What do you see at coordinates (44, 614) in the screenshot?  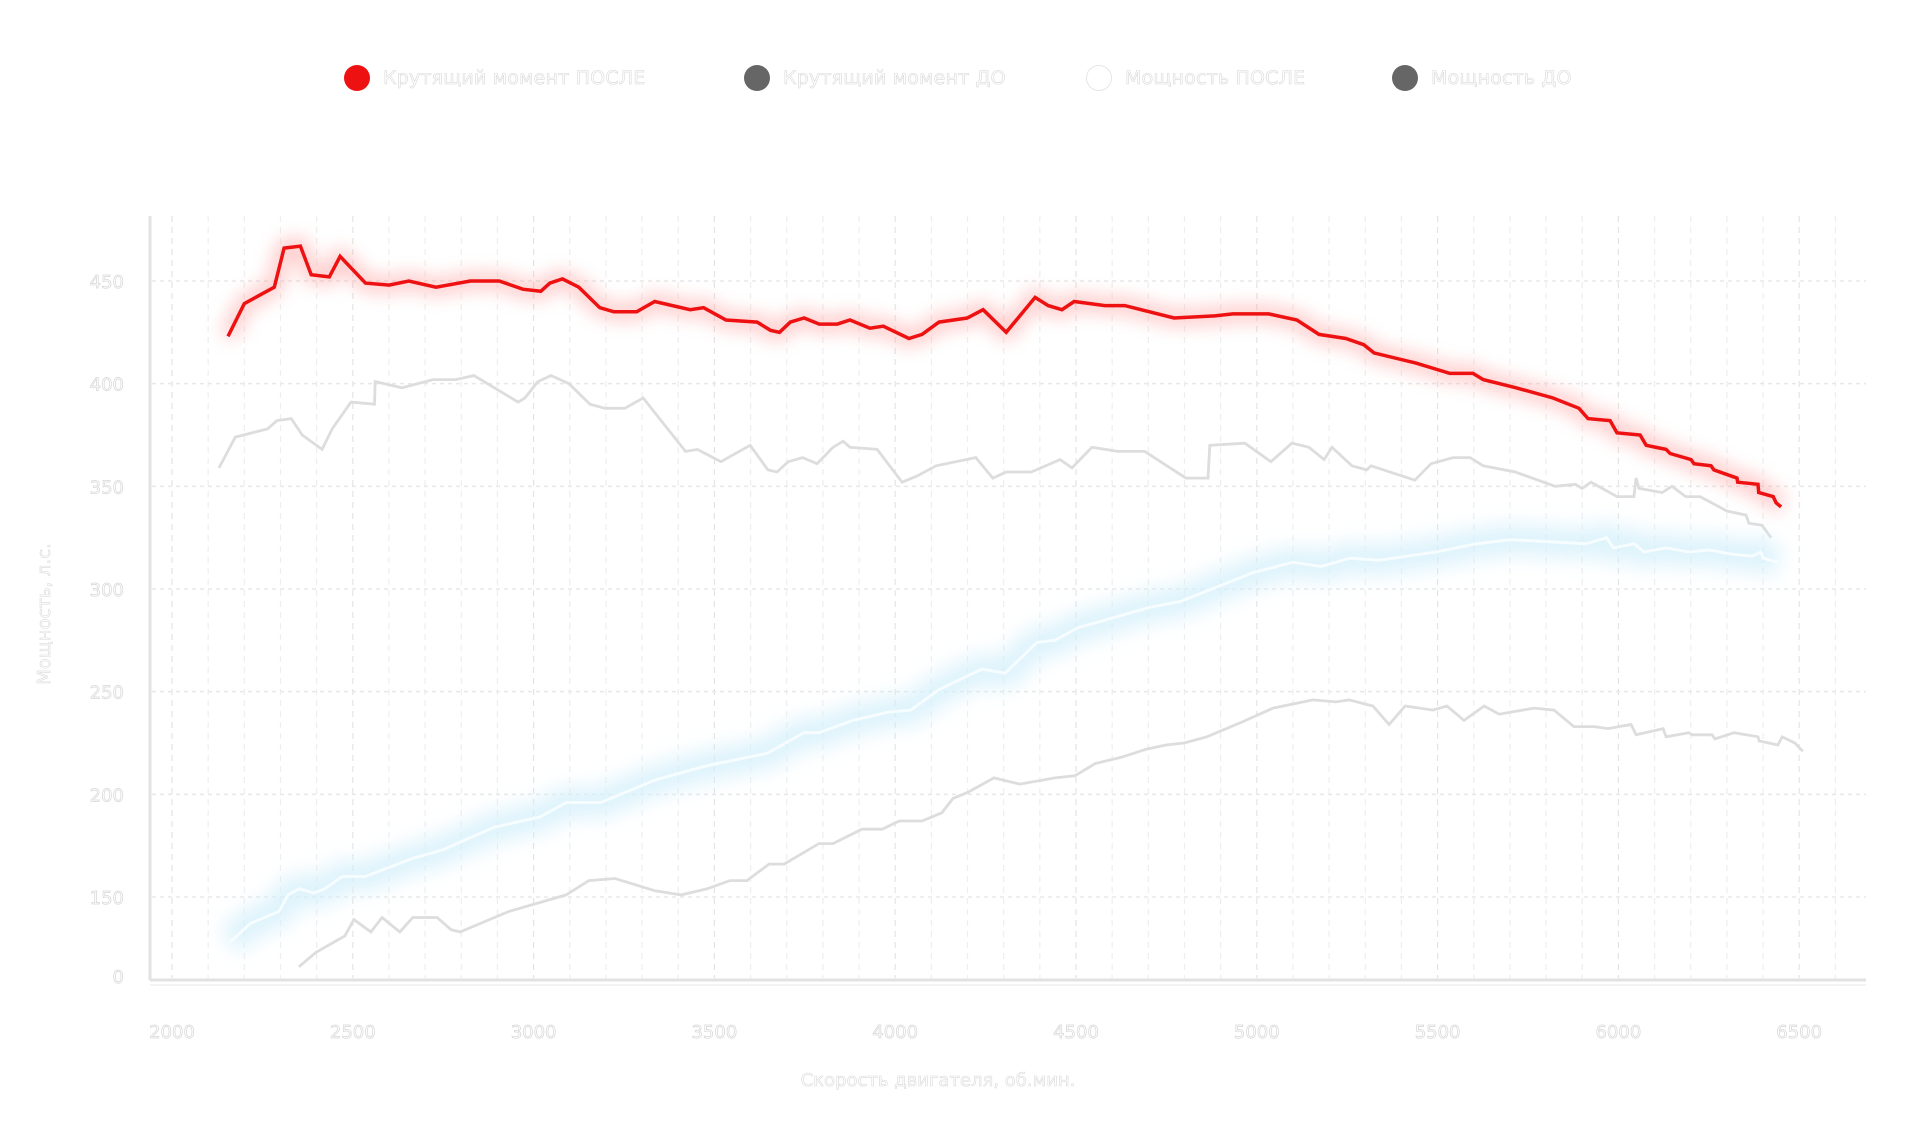 I see `y-axis-title: Мощность, л.с.` at bounding box center [44, 614].